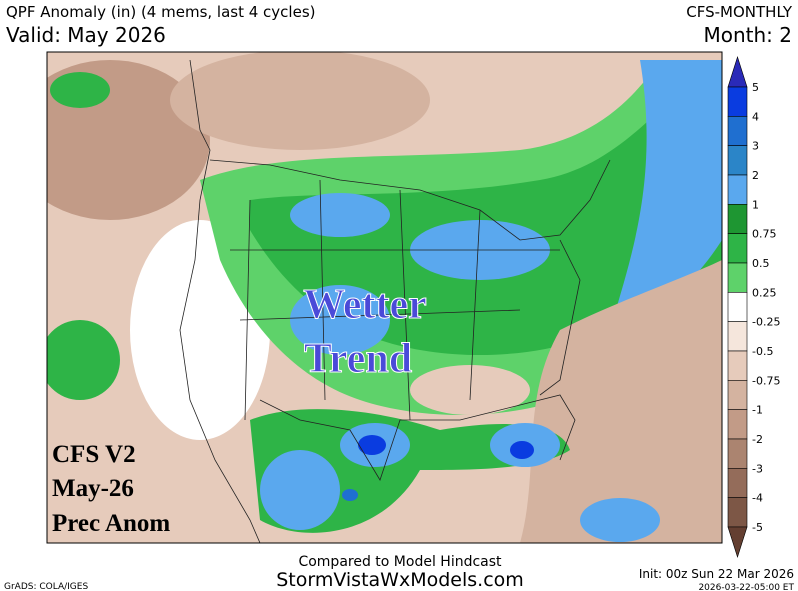 The height and width of the screenshot is (591, 798). I want to click on colorbar-label: -1, so click(757, 410).